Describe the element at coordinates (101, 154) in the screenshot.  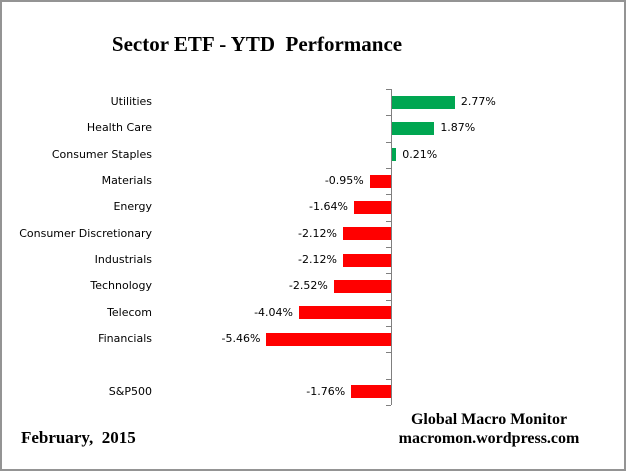
I see `category-label: Consumer Staples` at that location.